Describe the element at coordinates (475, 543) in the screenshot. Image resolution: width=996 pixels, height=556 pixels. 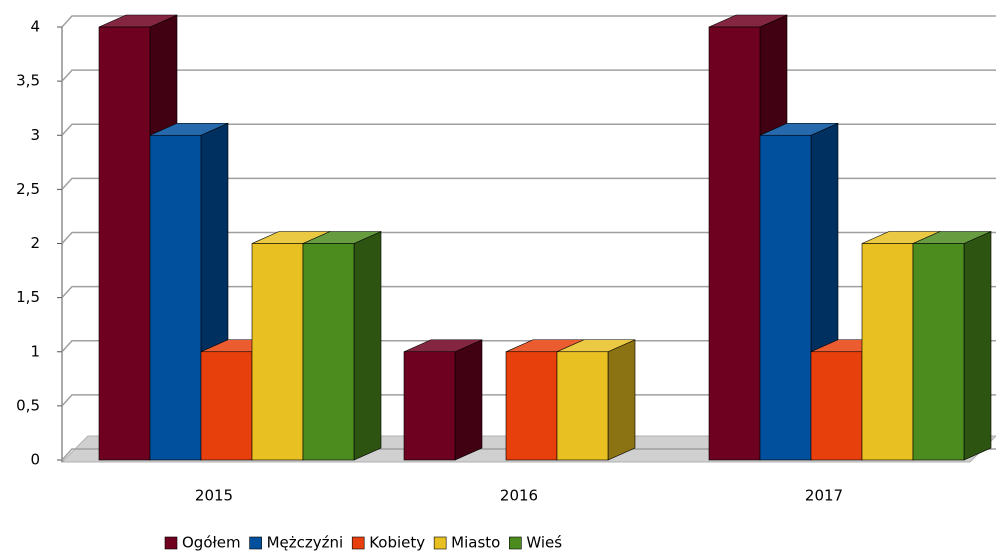
I see `legend-label: Miasto` at that location.